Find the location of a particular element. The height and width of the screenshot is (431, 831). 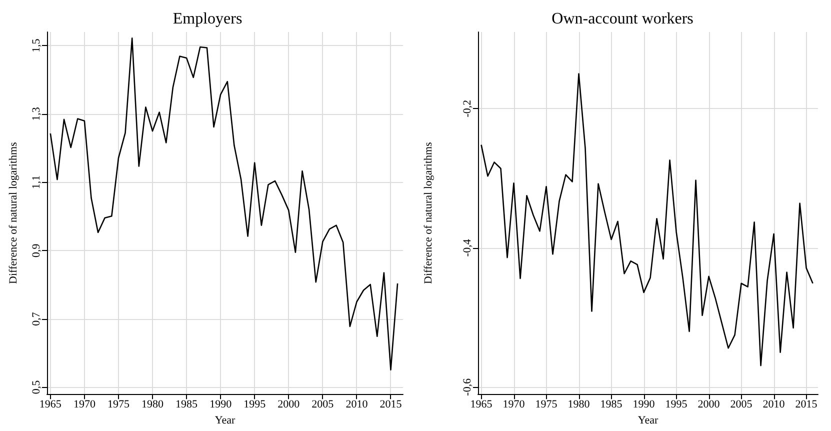

y-tick-label: -0,2 is located at coordinates (468, 109).